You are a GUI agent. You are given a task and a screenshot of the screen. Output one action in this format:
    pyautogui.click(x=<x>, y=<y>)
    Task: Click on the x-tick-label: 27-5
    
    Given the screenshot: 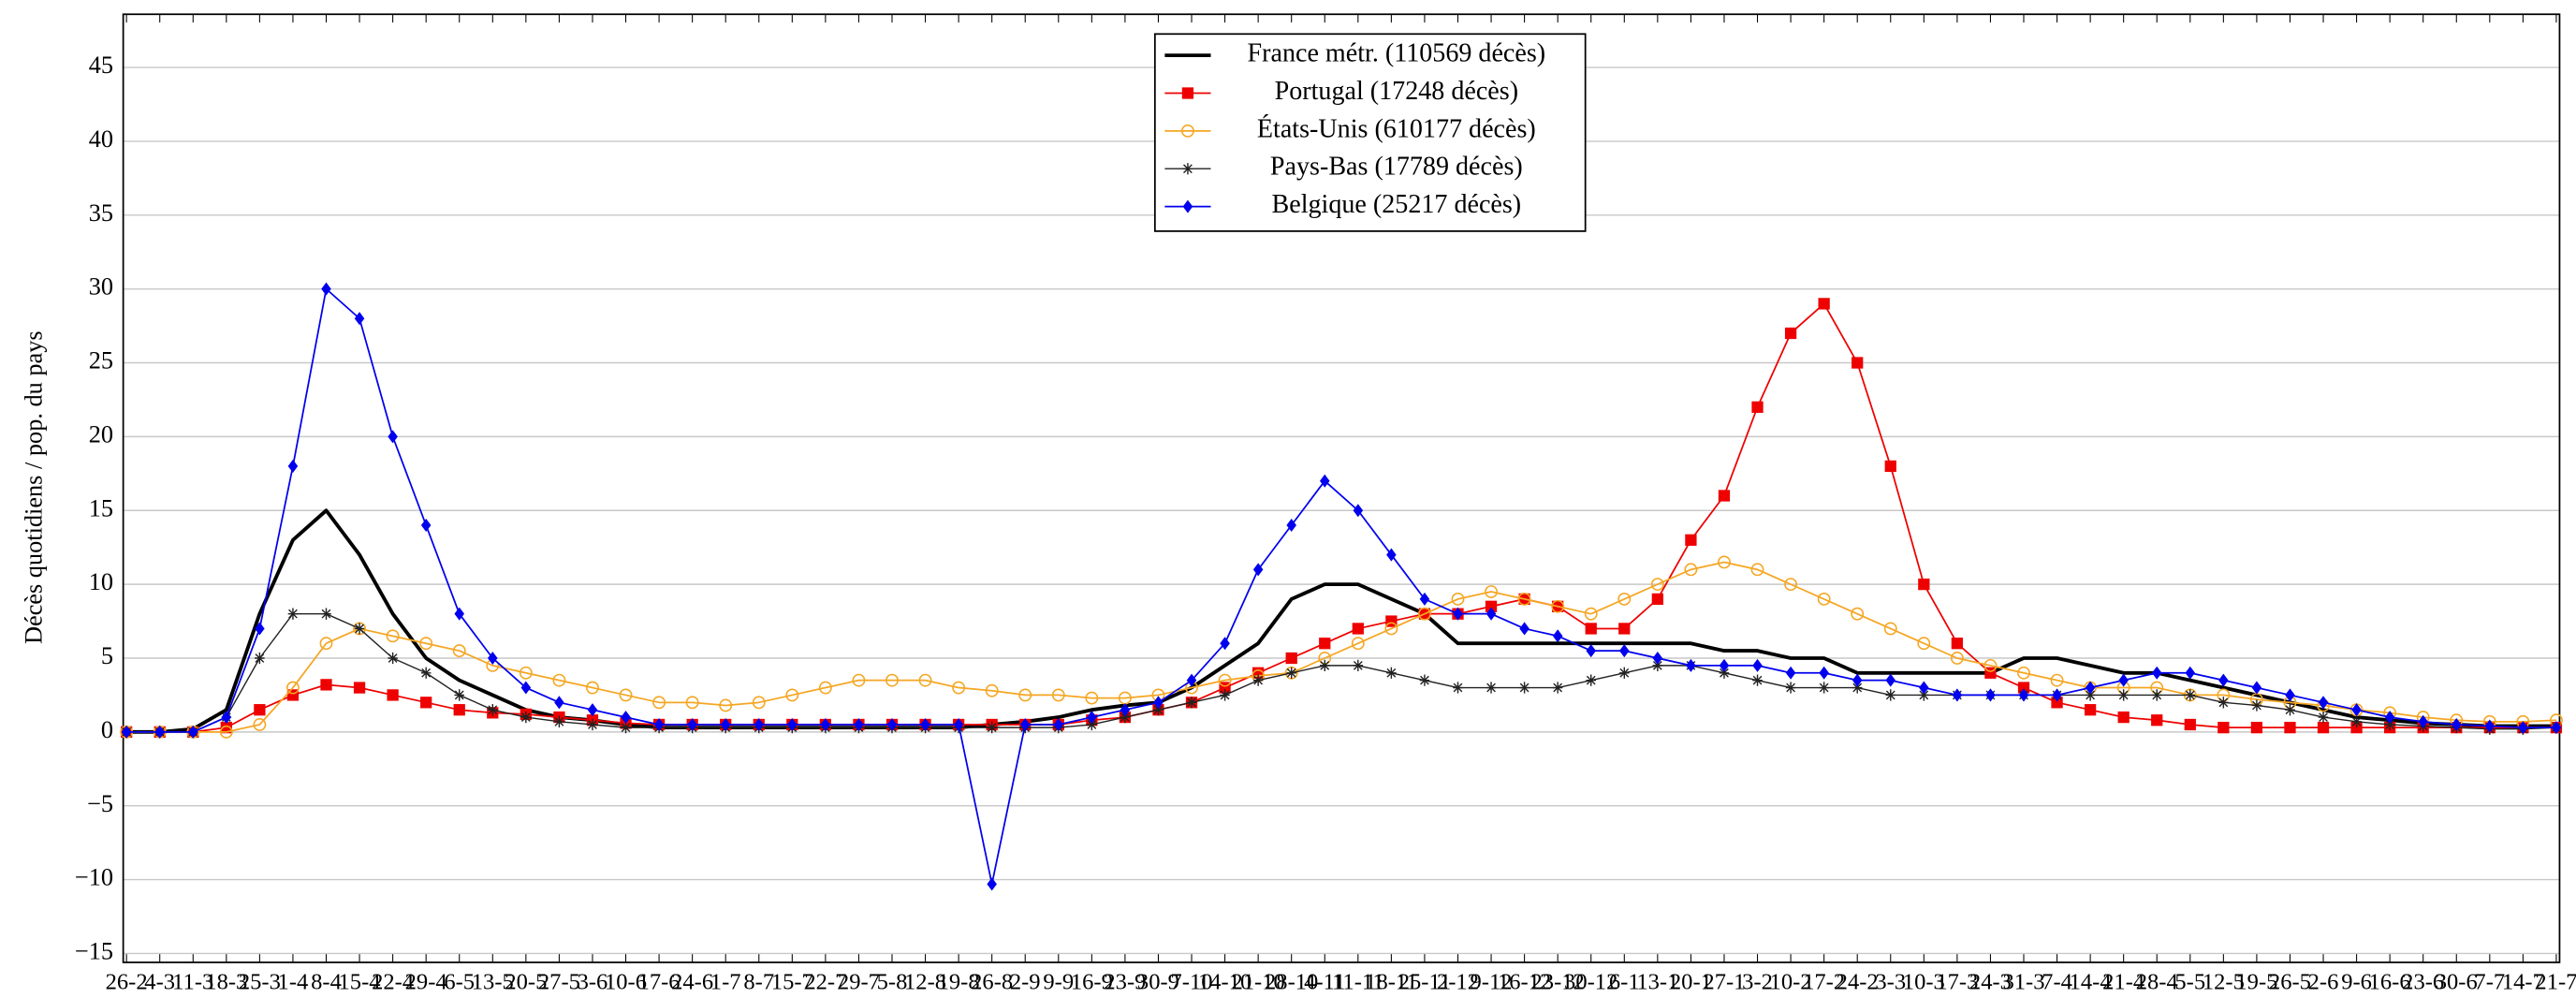 What is the action you would take?
    pyautogui.click(x=559, y=981)
    